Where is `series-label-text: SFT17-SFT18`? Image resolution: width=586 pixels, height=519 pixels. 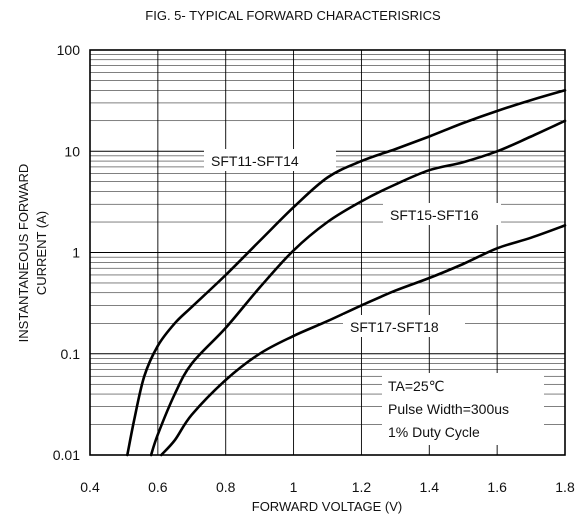
series-label-text: SFT17-SFT18 is located at coordinates (394, 327).